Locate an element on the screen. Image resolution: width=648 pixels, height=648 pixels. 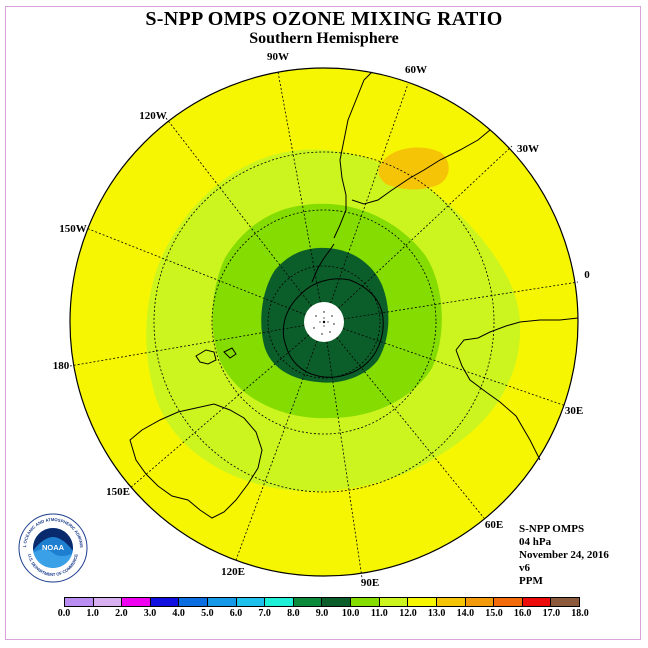
lon-label-60e: 60E is located at coordinates (494, 525).